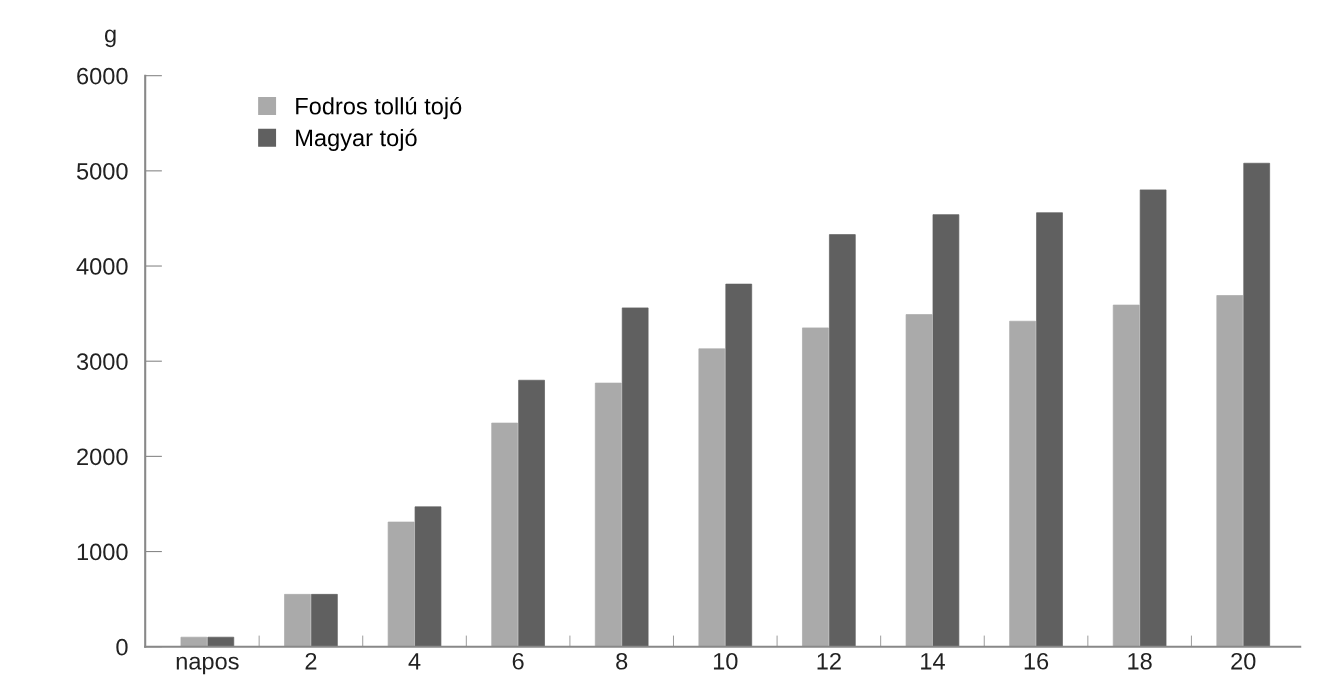 Image resolution: width=1320 pixels, height=688 pixels. I want to click on x-tick-label: 2, so click(311, 661).